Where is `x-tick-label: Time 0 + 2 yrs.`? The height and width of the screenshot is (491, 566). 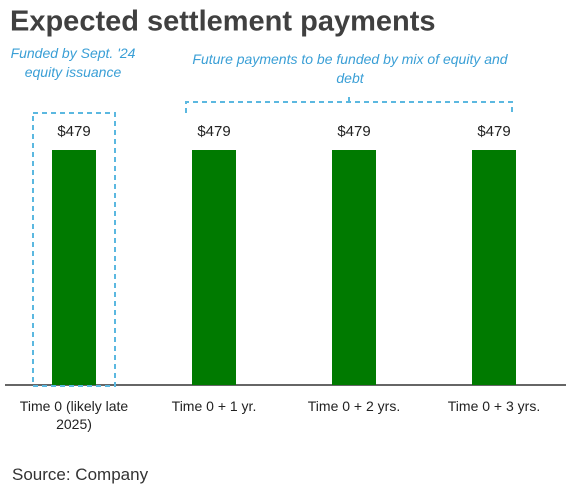
x-tick-label: Time 0 + 2 yrs. is located at coordinates (354, 406).